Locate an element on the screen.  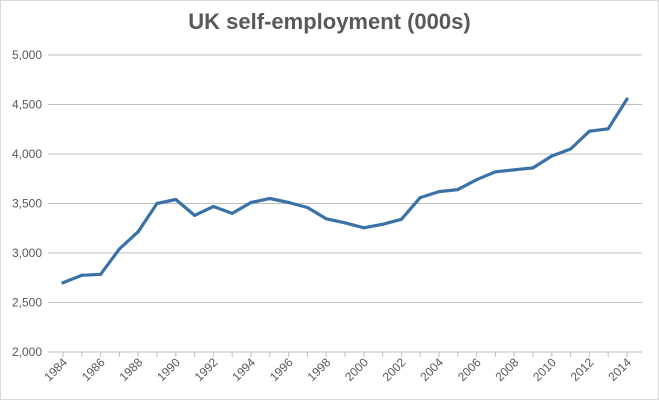
y-axis-labels: 2,000 2,500 3,000 3,500 4,000 4,500 5,000 is located at coordinates (27, 203).